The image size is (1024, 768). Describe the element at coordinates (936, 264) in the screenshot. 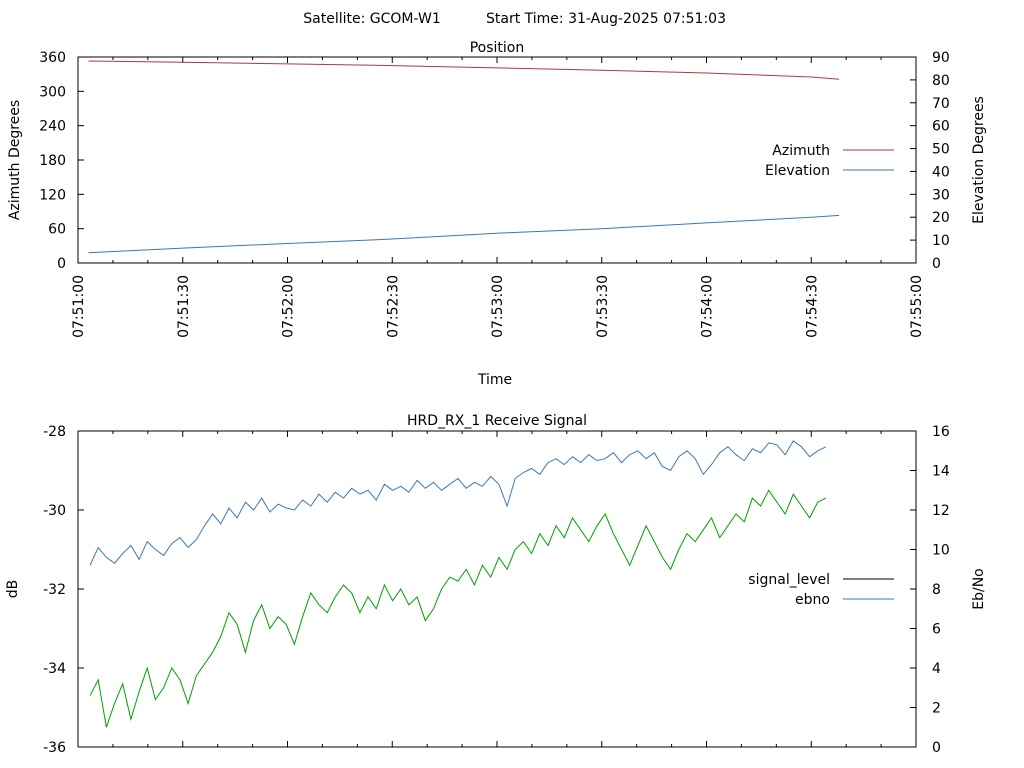

I see `elevation-tick-label: 0` at that location.